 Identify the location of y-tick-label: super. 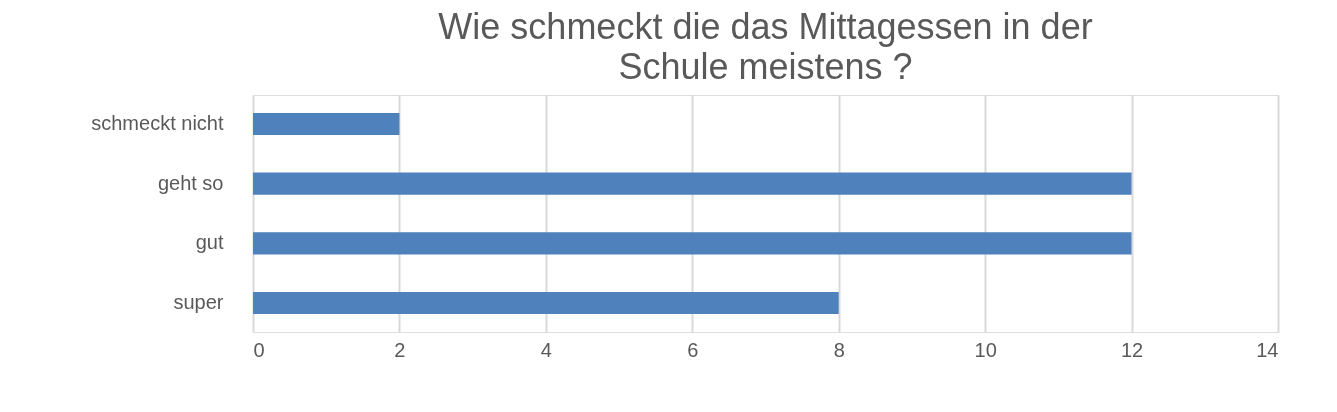
(198, 302).